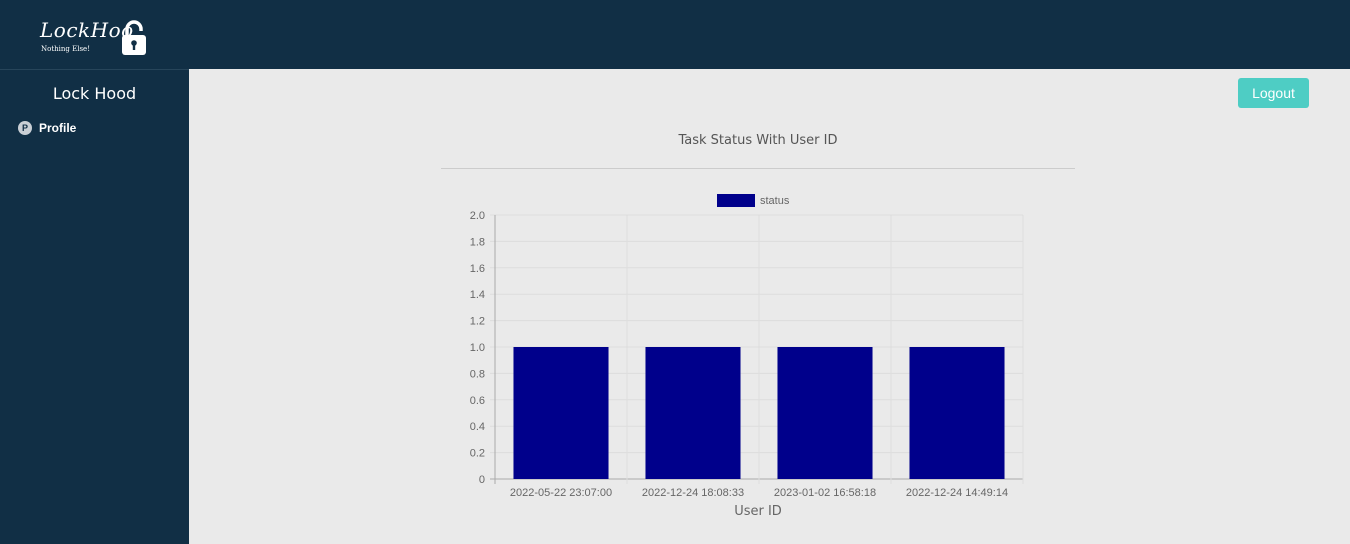  Describe the element at coordinates (94, 306) in the screenshot. I see `sidebar: Lock Hood P Profile` at that location.